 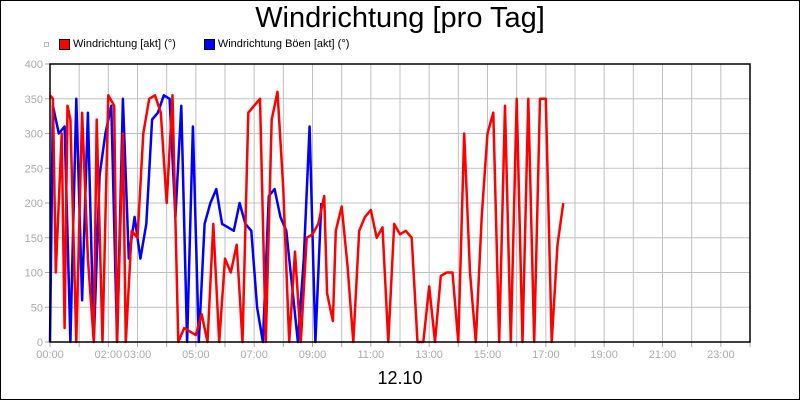 What do you see at coordinates (34, 135) in the screenshot?
I see `svg-text: 300` at bounding box center [34, 135].